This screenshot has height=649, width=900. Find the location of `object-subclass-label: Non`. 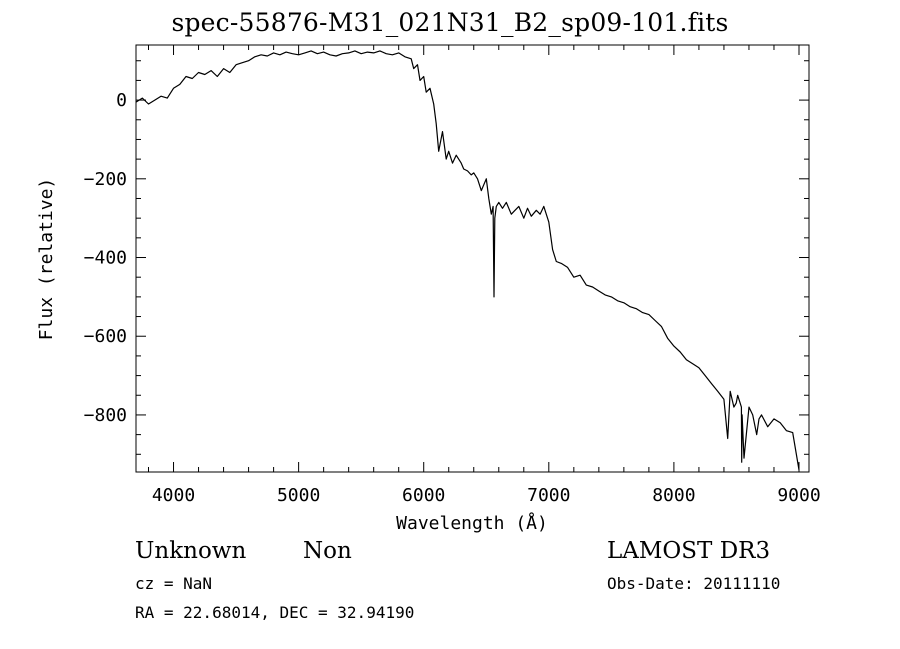

object-subclass-label: Non is located at coordinates (327, 551).